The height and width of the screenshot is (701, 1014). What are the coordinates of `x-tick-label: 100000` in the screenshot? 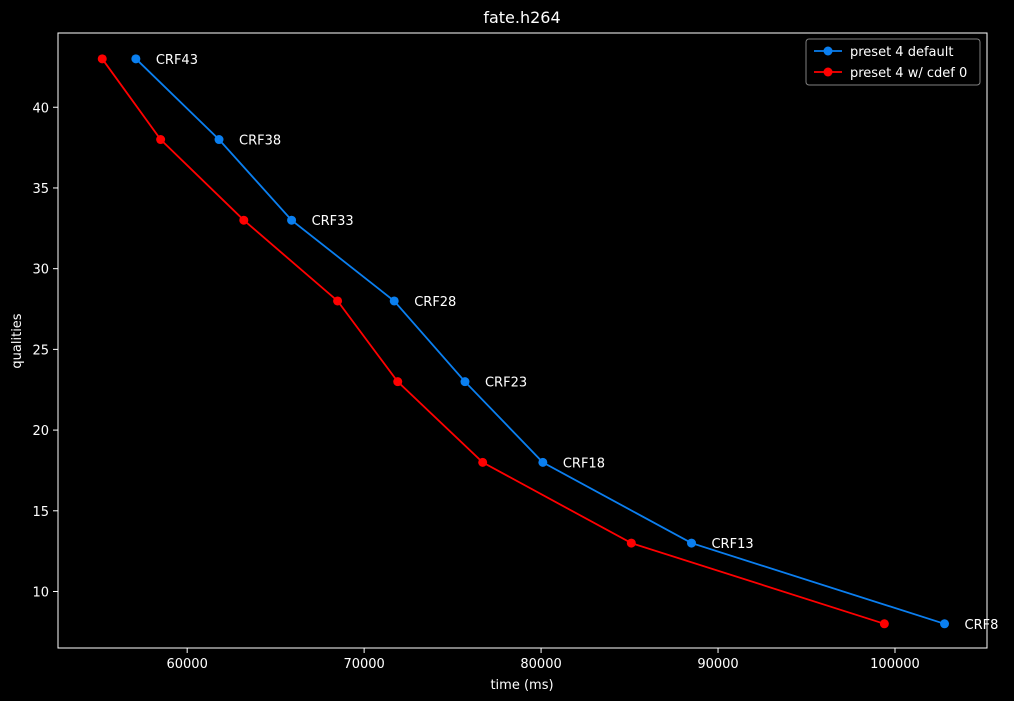 It's located at (895, 664).